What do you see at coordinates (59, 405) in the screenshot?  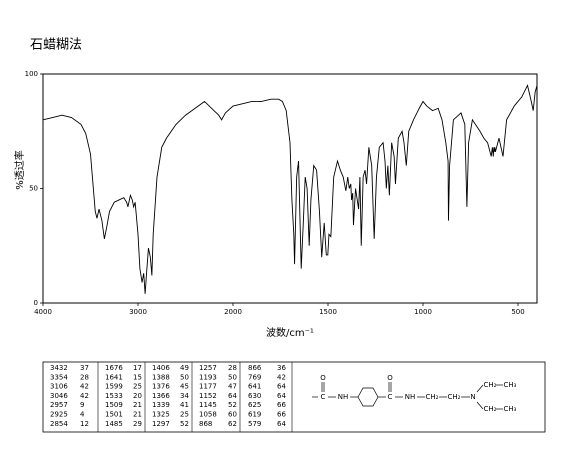 I see `table-cell: 2957` at bounding box center [59, 405].